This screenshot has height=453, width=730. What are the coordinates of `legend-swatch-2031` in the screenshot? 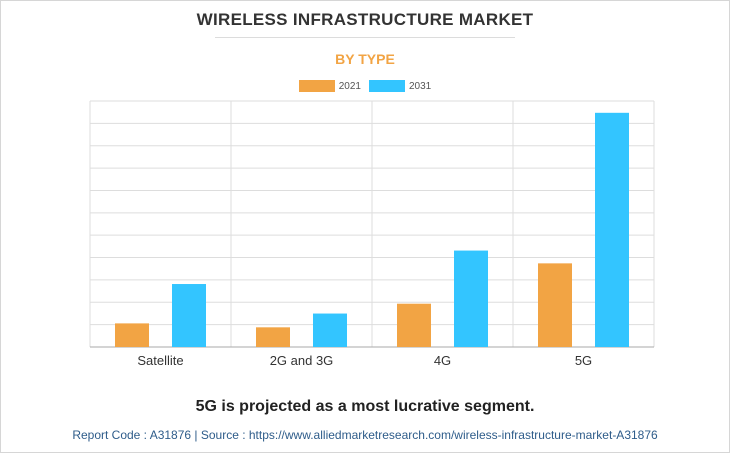 It's located at (387, 86).